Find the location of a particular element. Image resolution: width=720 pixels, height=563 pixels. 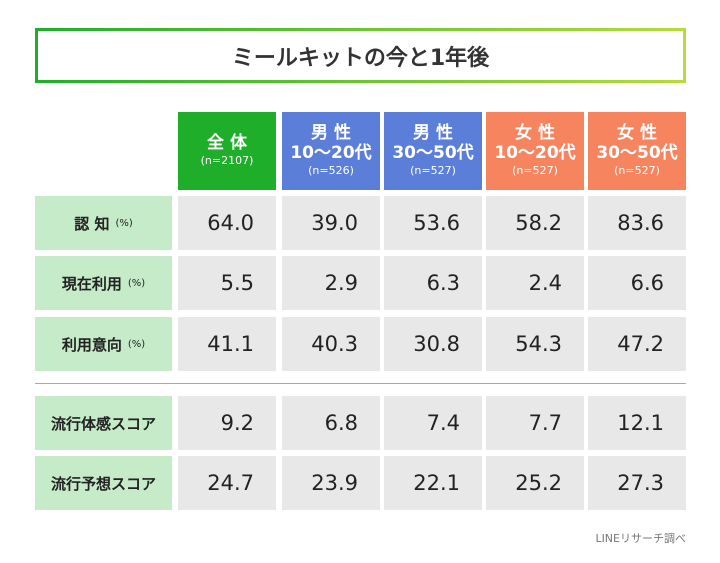

value-cell: 30.8 is located at coordinates (433, 344).